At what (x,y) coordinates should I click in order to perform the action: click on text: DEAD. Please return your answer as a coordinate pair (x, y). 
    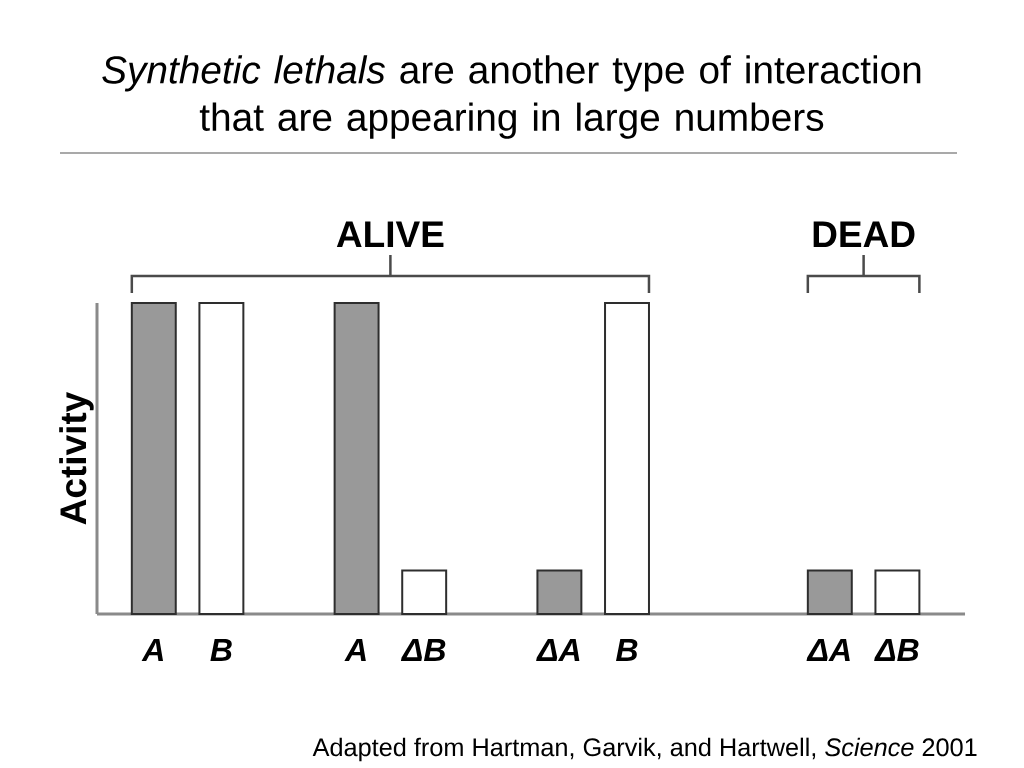
    Looking at the image, I should click on (864, 234).